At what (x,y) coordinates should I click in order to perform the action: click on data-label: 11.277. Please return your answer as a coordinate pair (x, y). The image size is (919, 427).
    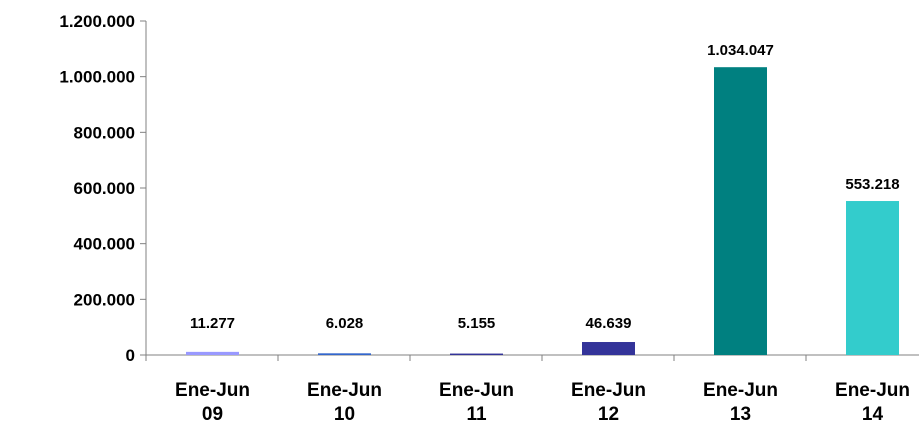
    Looking at the image, I should click on (212, 323).